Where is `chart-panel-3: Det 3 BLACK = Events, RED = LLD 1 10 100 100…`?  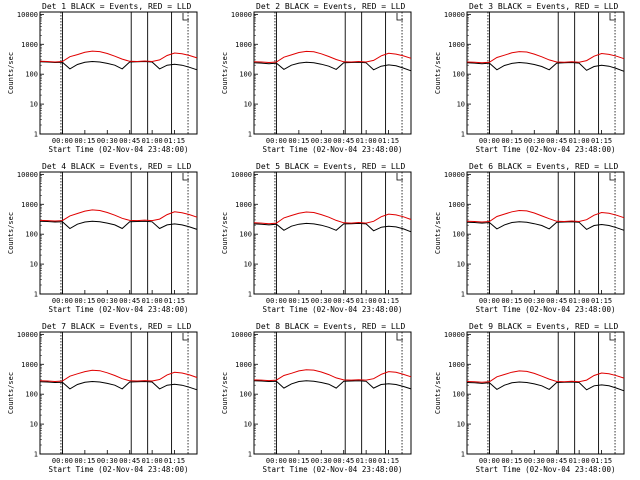 chart-panel-3: Det 3 BLACK = Events, RED = LLD 1 10 100 100… is located at coordinates (529, 78).